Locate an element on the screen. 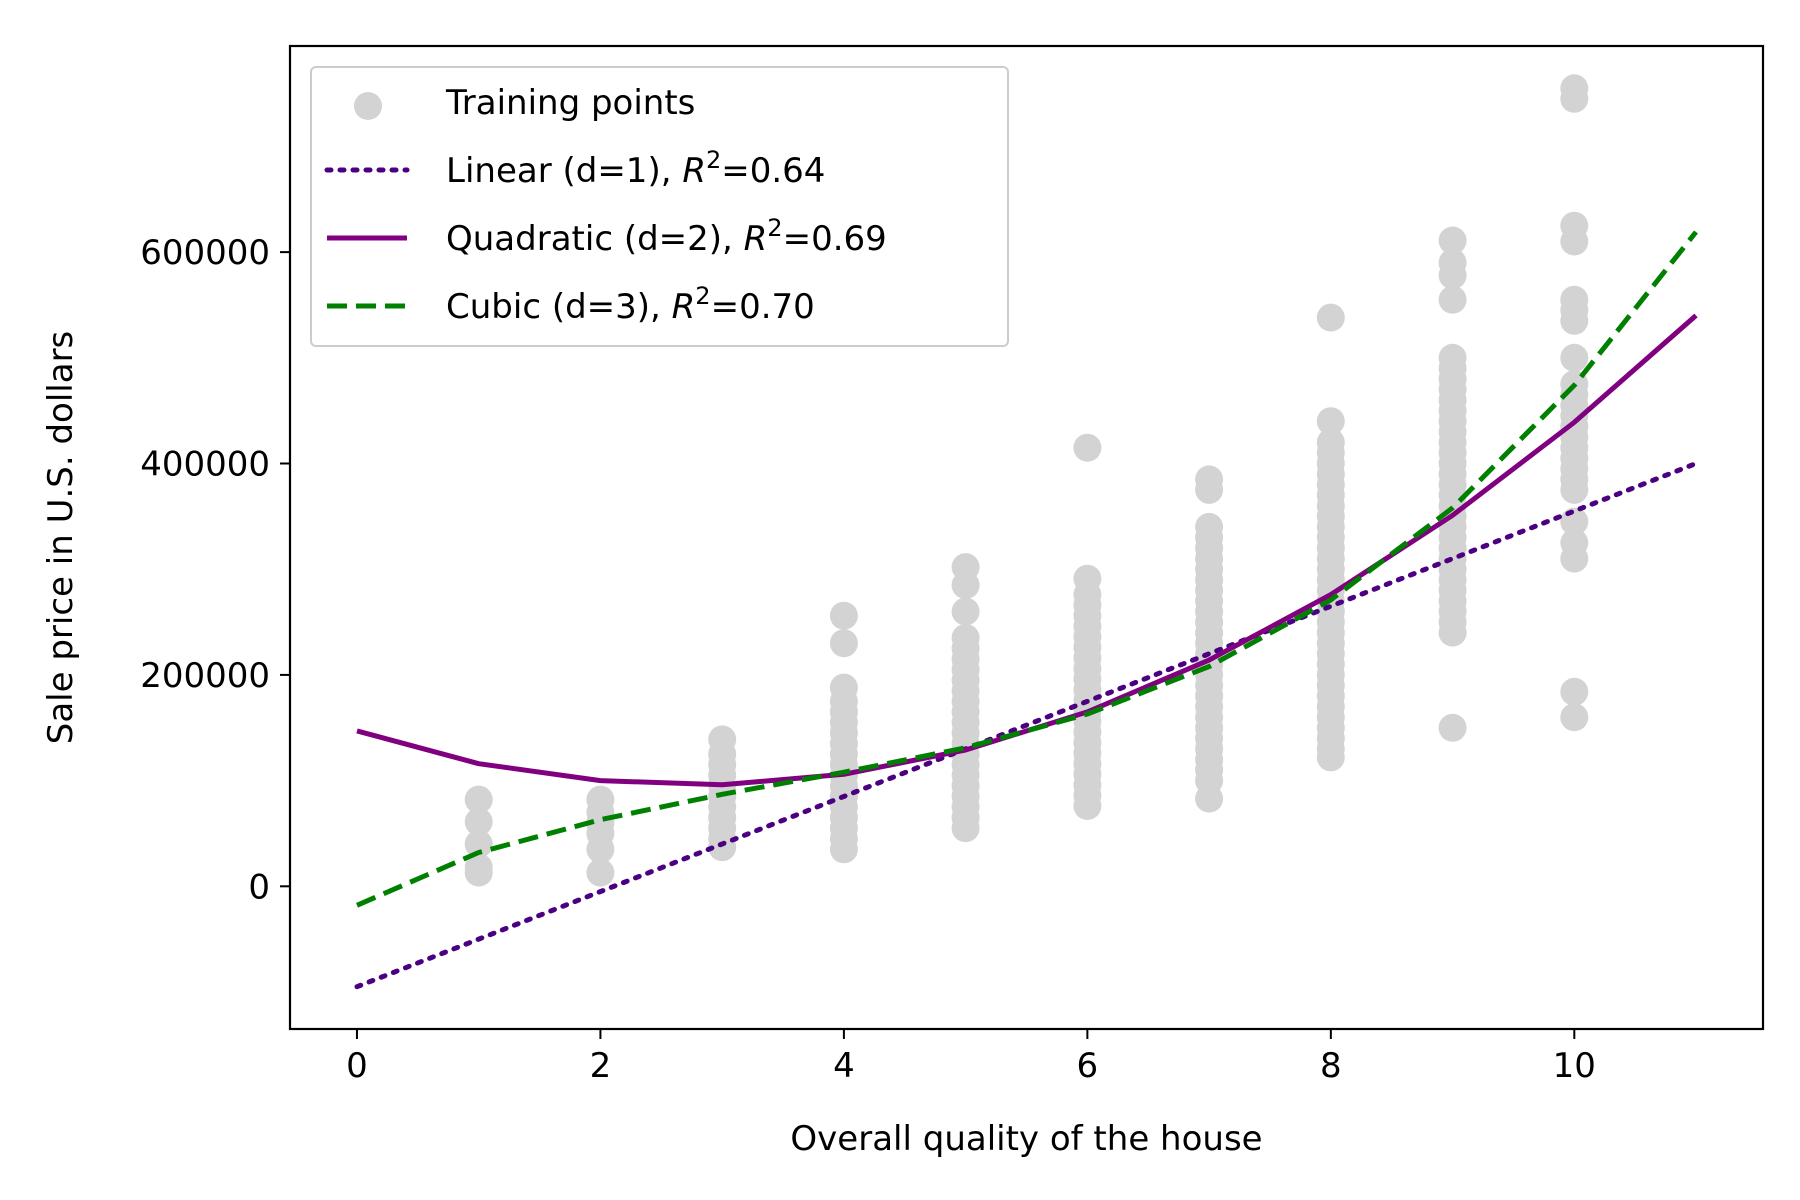  x-axis-title: Overall quality of the house is located at coordinates (1026, 1139).